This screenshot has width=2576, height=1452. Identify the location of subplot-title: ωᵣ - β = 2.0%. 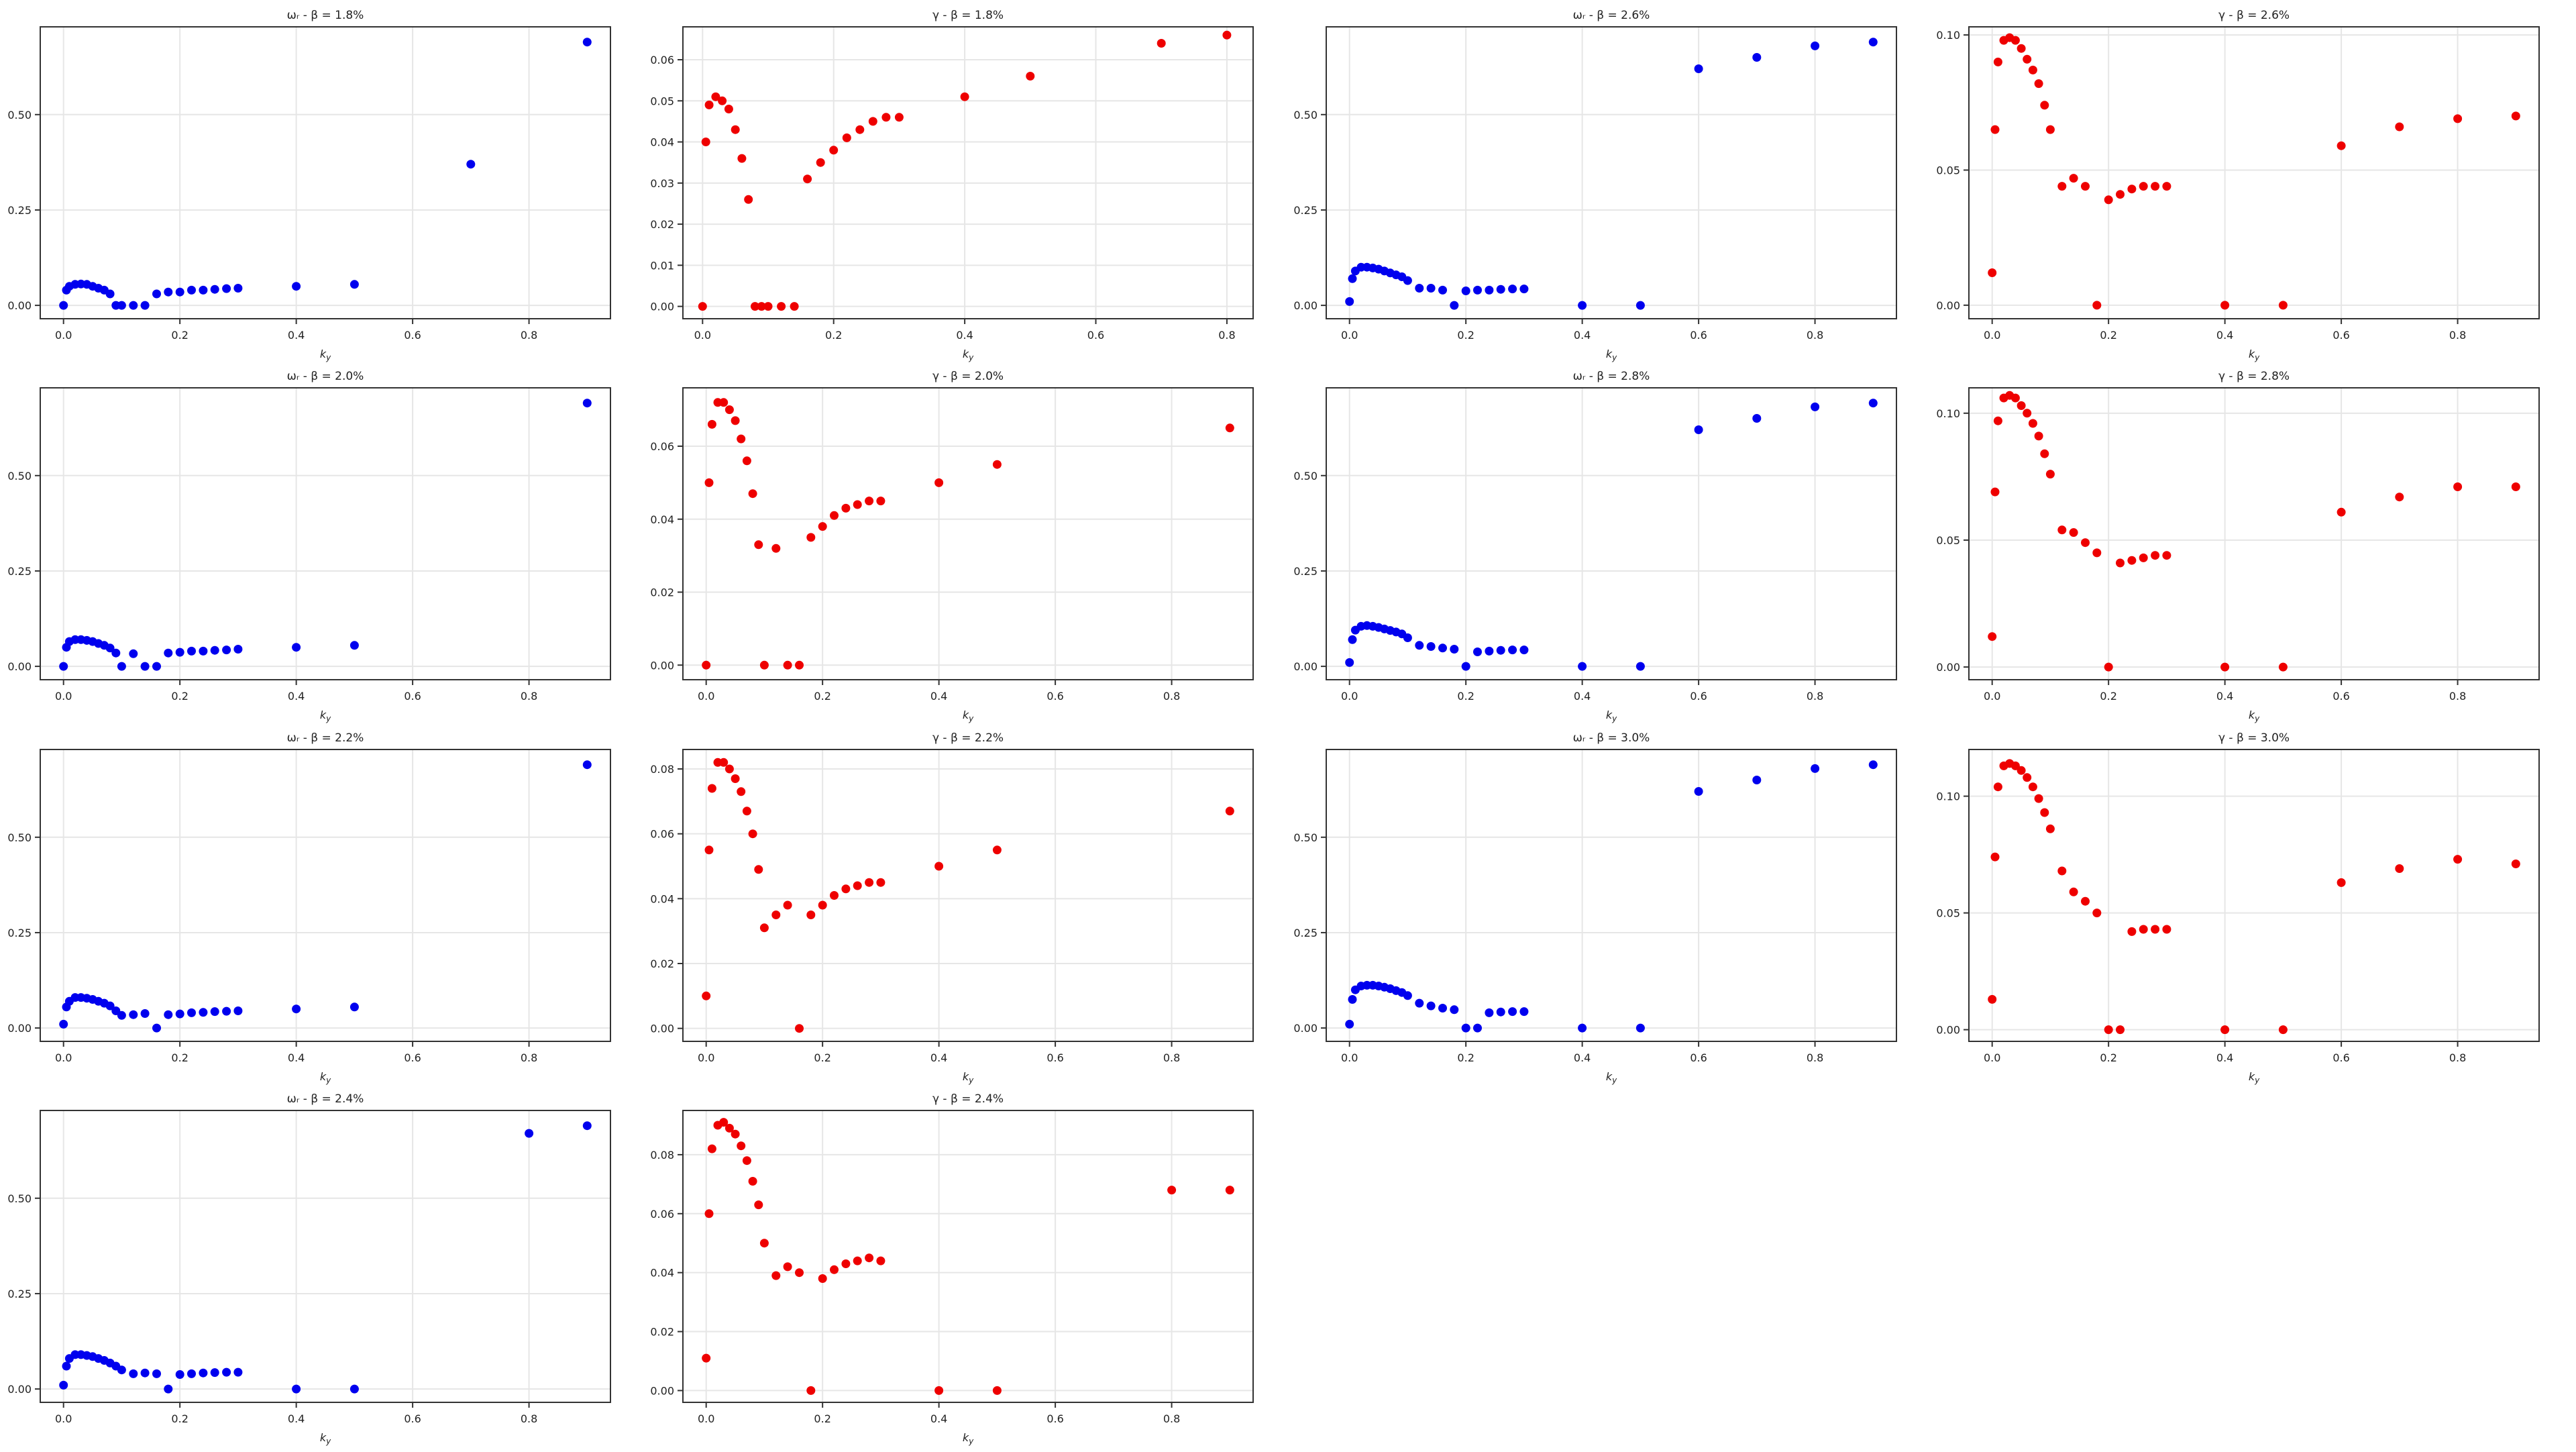
(325, 377).